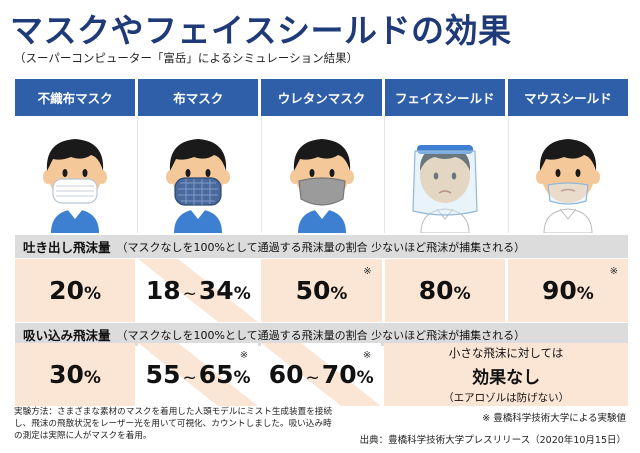  Describe the element at coordinates (506, 352) in the screenshot. I see `merged-line-1: 小さな飛沫に対しては` at that location.